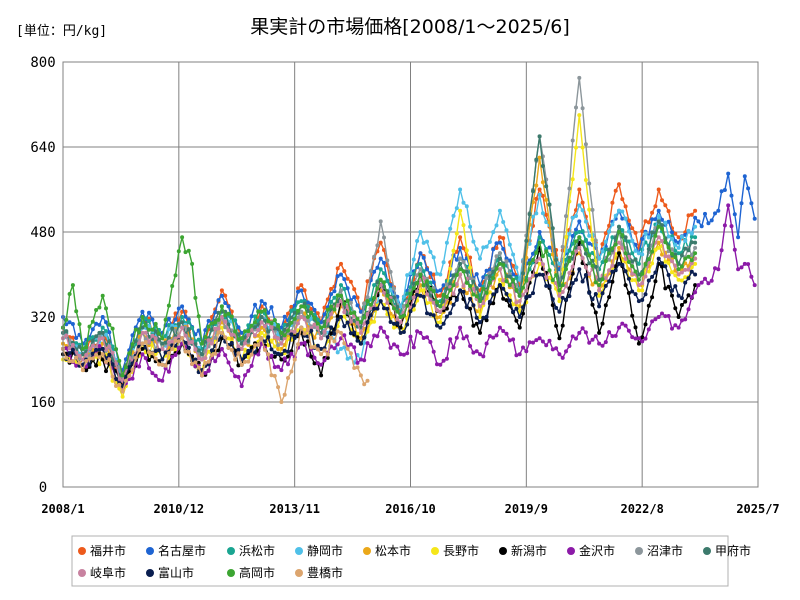 The image size is (800, 600). I want to click on y-tick-label: 160, so click(42, 403).